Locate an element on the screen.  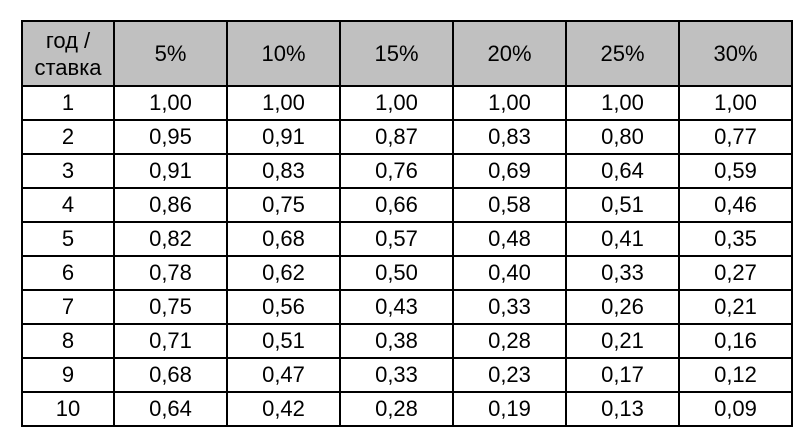
rate-header-cell: 10% is located at coordinates (283, 53).